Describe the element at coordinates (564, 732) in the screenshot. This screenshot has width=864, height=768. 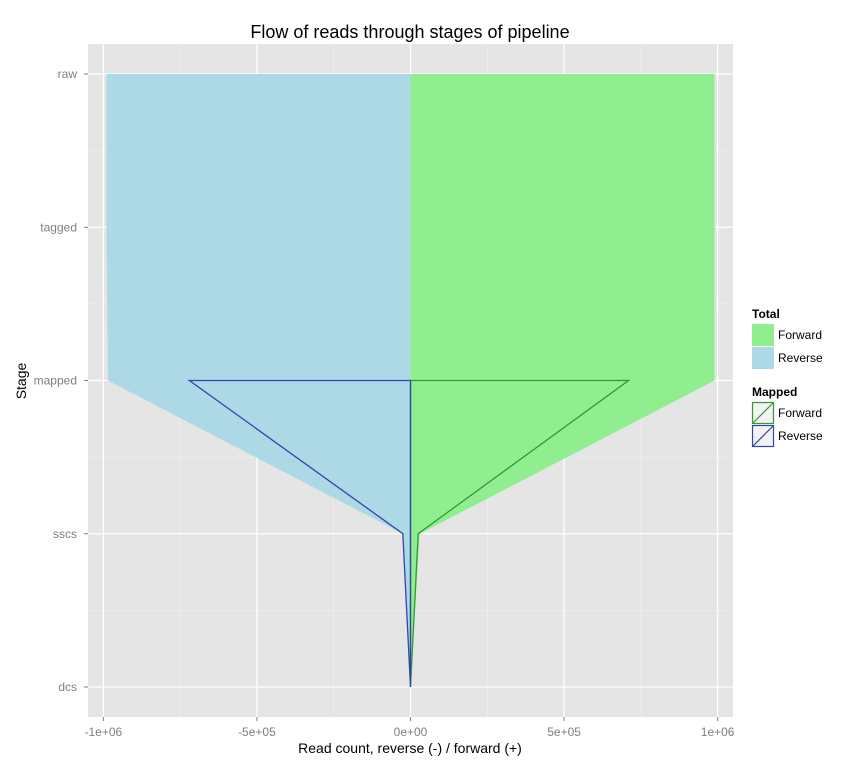
I see `x-tick-label: 5e+05` at that location.